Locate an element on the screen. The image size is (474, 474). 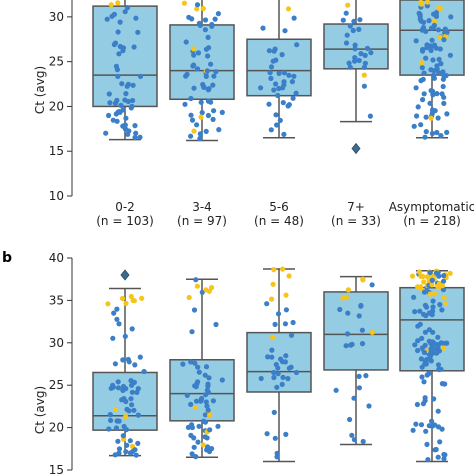
y-tick-label: 10 is located at coordinates (56, 196).